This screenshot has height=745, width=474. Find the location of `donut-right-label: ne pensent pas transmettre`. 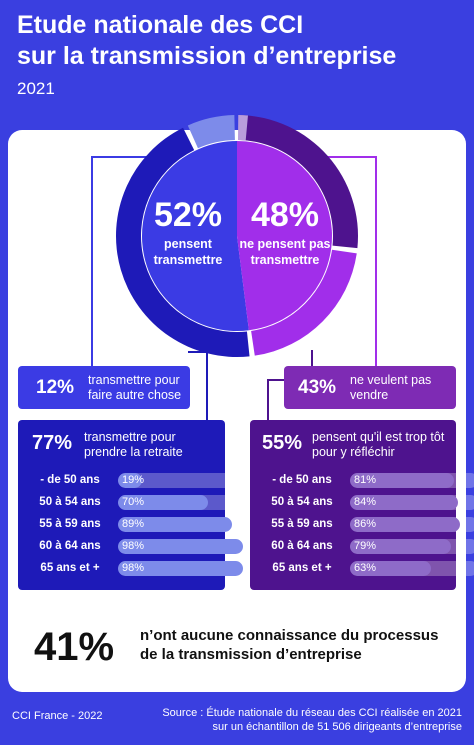

donut-right-label: ne pensent pas transmettre is located at coordinates (285, 252).